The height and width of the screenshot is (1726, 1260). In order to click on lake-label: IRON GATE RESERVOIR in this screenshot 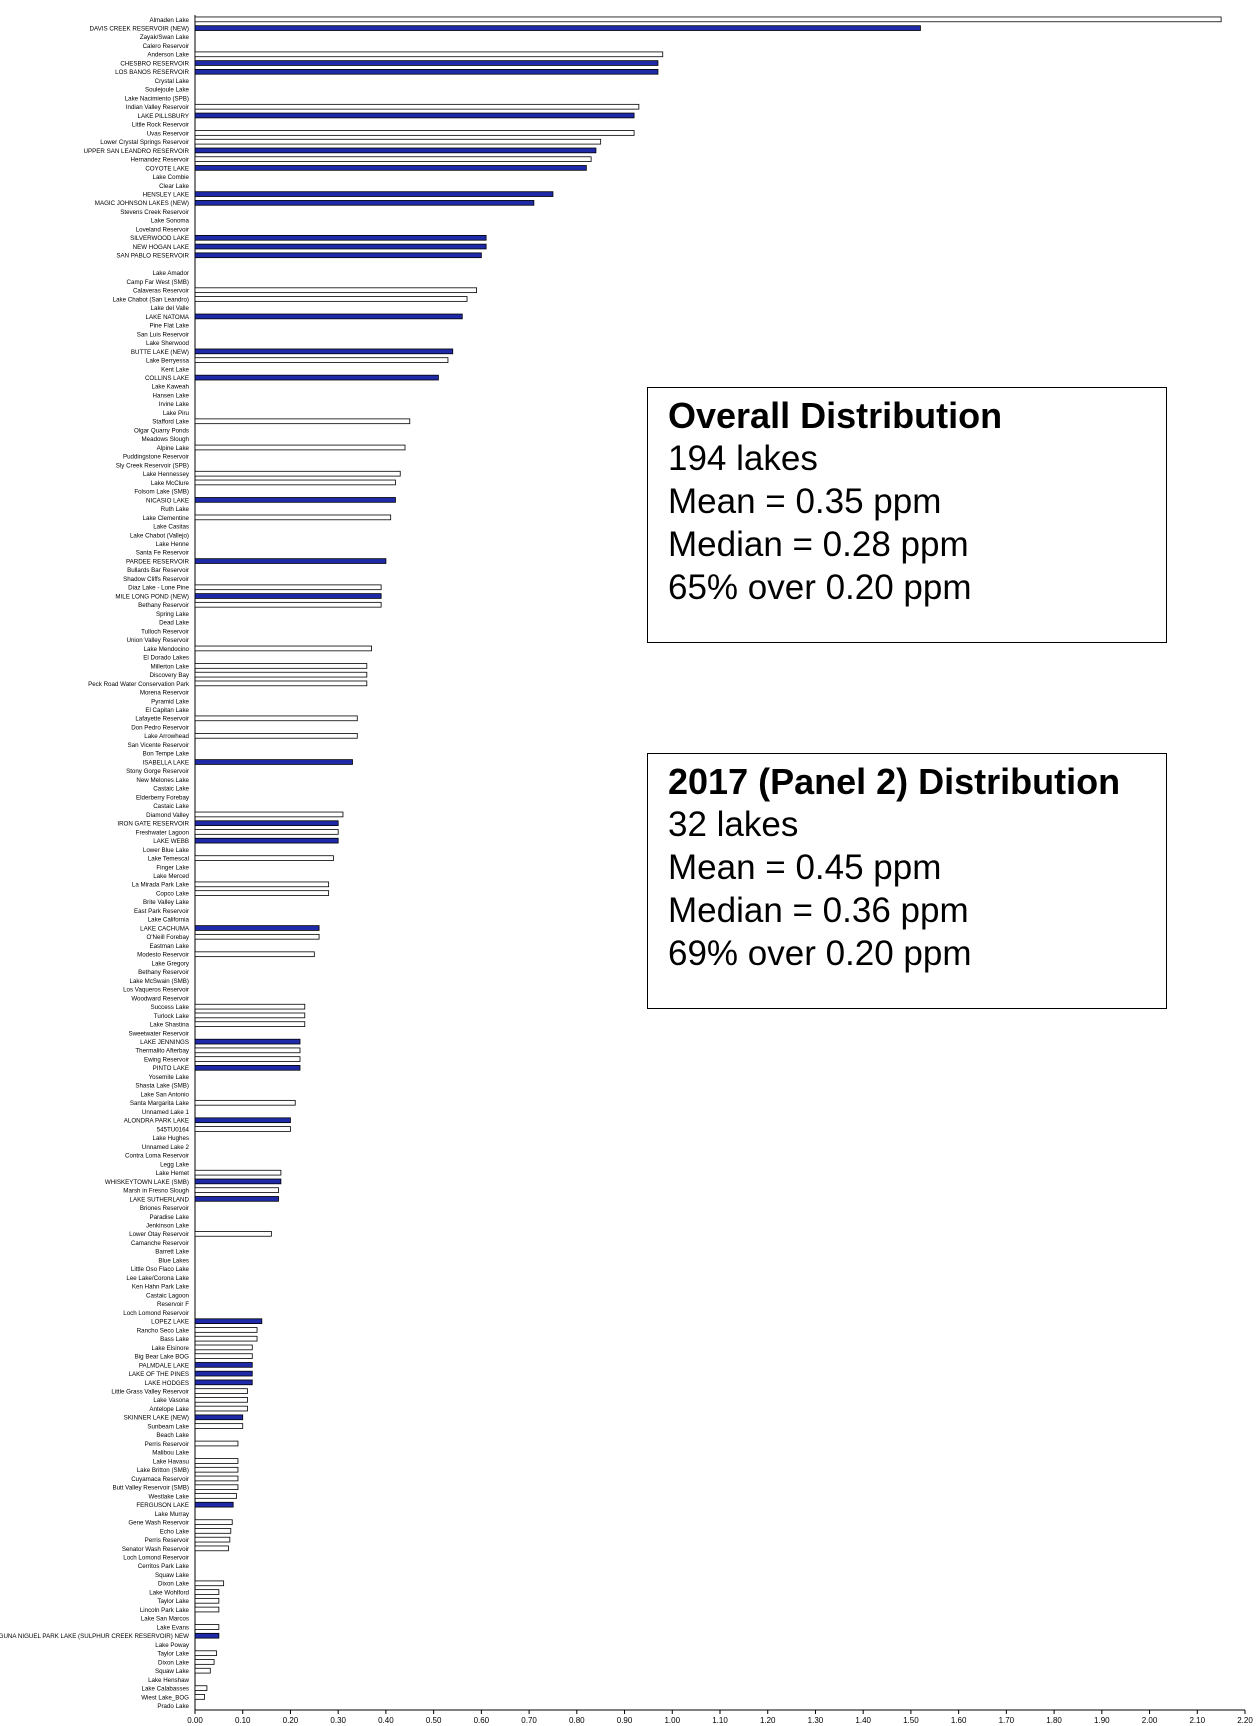, I will do `click(153, 824)`.